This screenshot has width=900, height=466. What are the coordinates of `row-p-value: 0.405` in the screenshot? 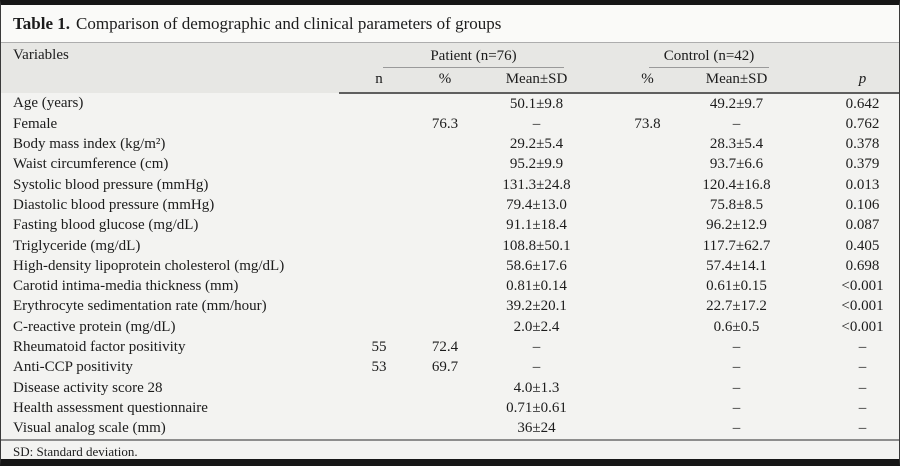 It's located at (862, 245).